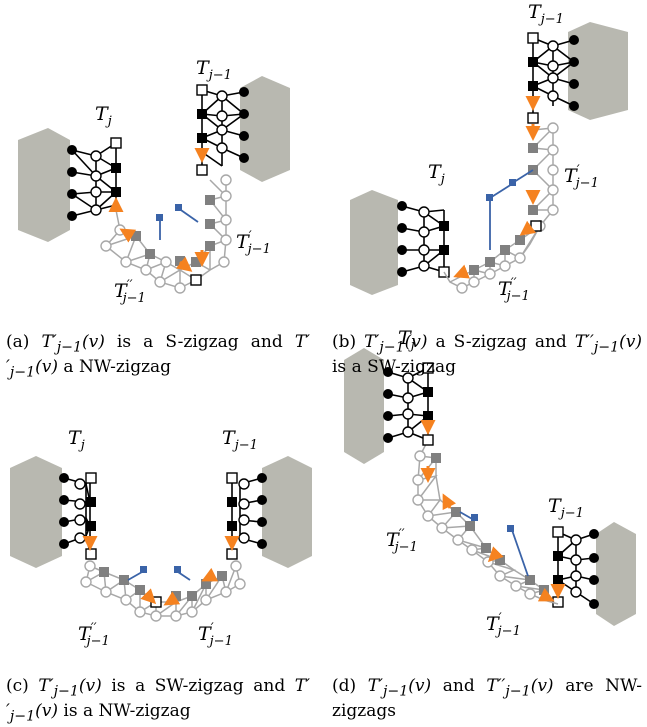 The height and width of the screenshot is (727, 647). What do you see at coordinates (222, 130) in the screenshot?
I see `nodes-Tjm1-a` at bounding box center [222, 130].